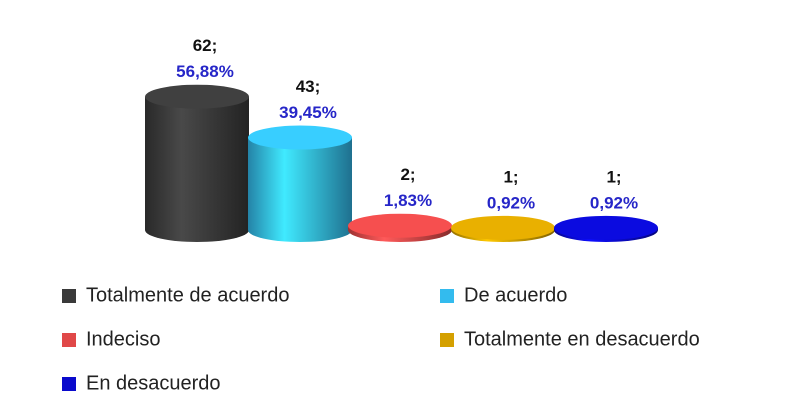  I want to click on percentage-label: 39,45%, so click(308, 112).